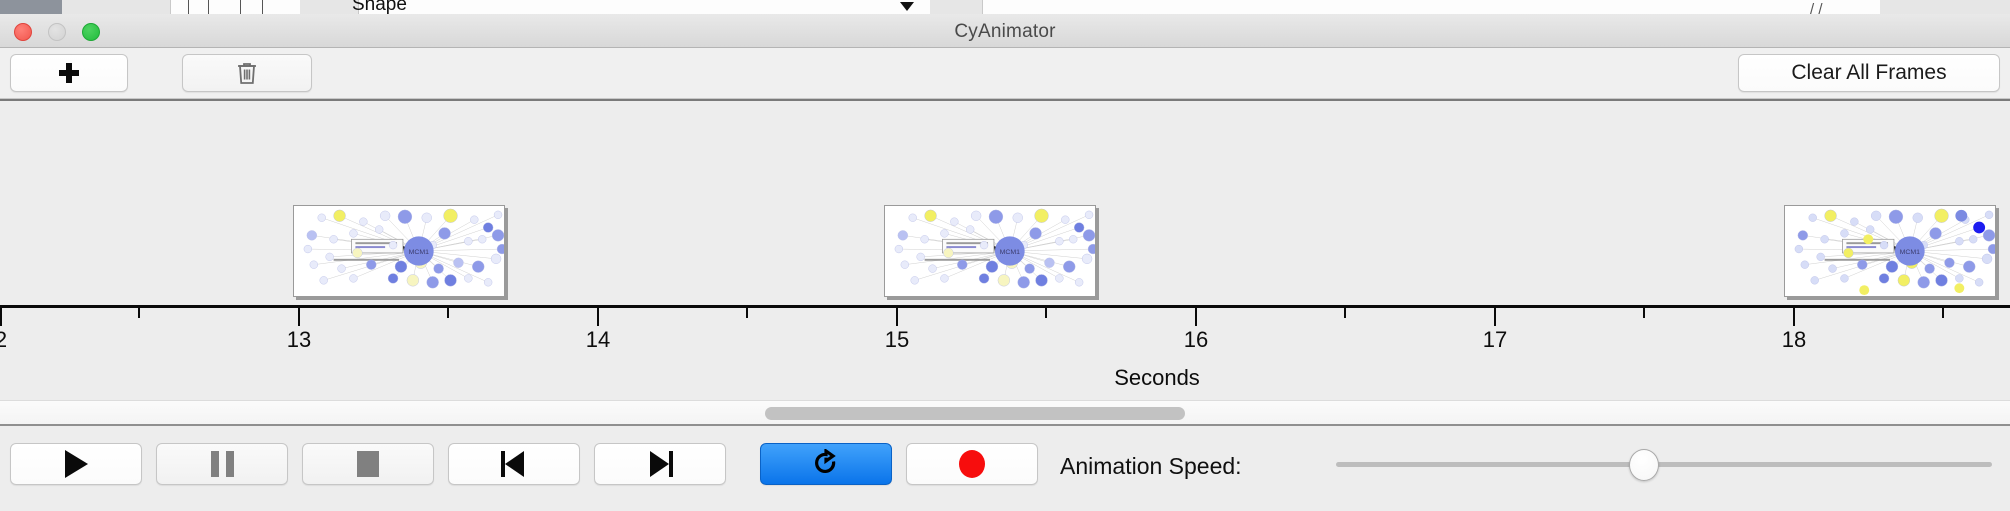 Image resolution: width=2010 pixels, height=511 pixels. I want to click on horizontal-scrollbar, so click(1005, 413).